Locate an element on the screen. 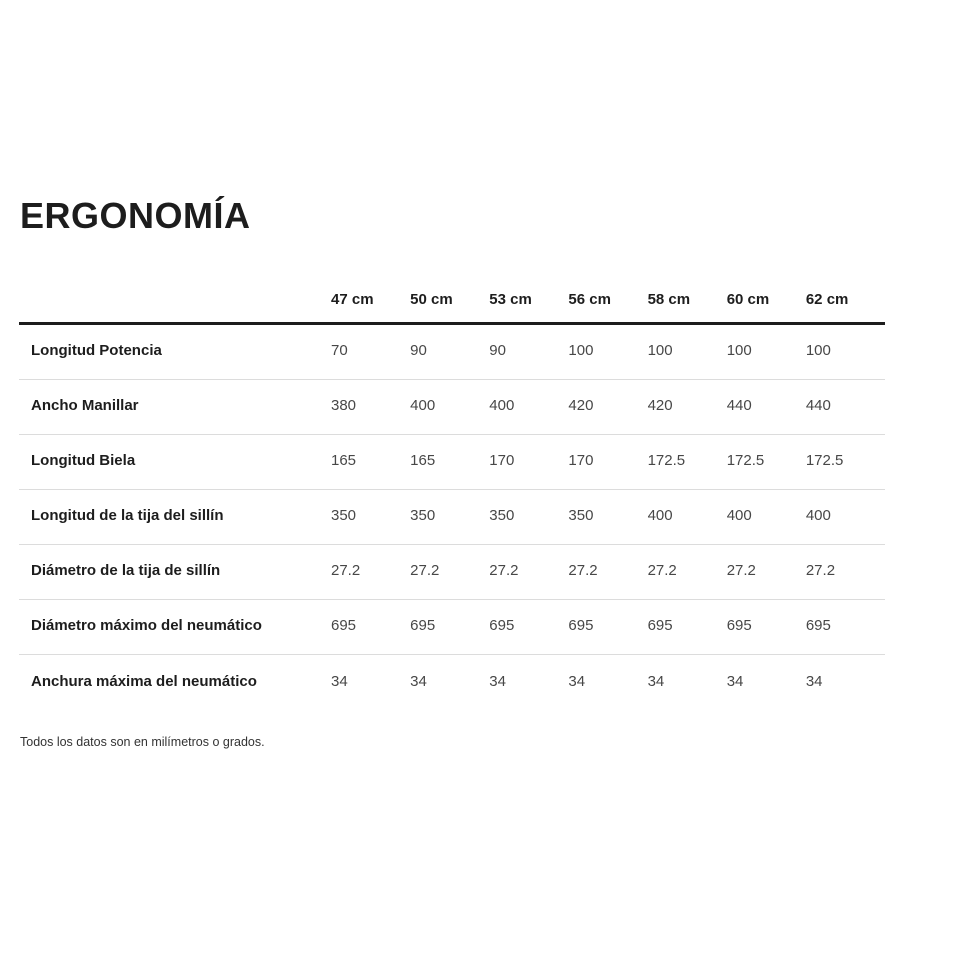  table-header-row: 47 cm 50 cm 53 cm 56 cm 58 cm 60 cm 62 cm is located at coordinates (452, 308).